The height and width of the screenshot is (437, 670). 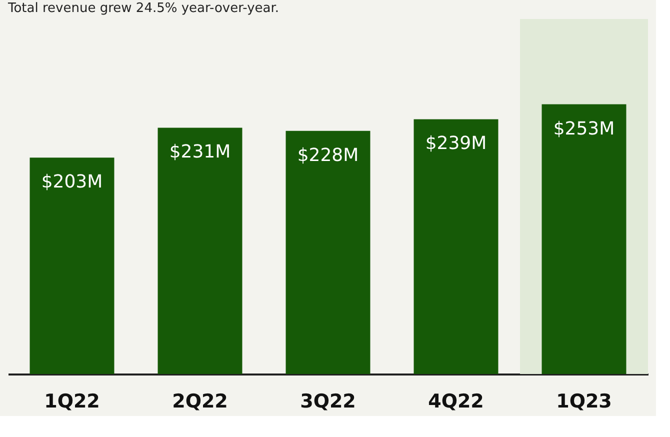 I want to click on data-label: $231M, so click(x=200, y=152).